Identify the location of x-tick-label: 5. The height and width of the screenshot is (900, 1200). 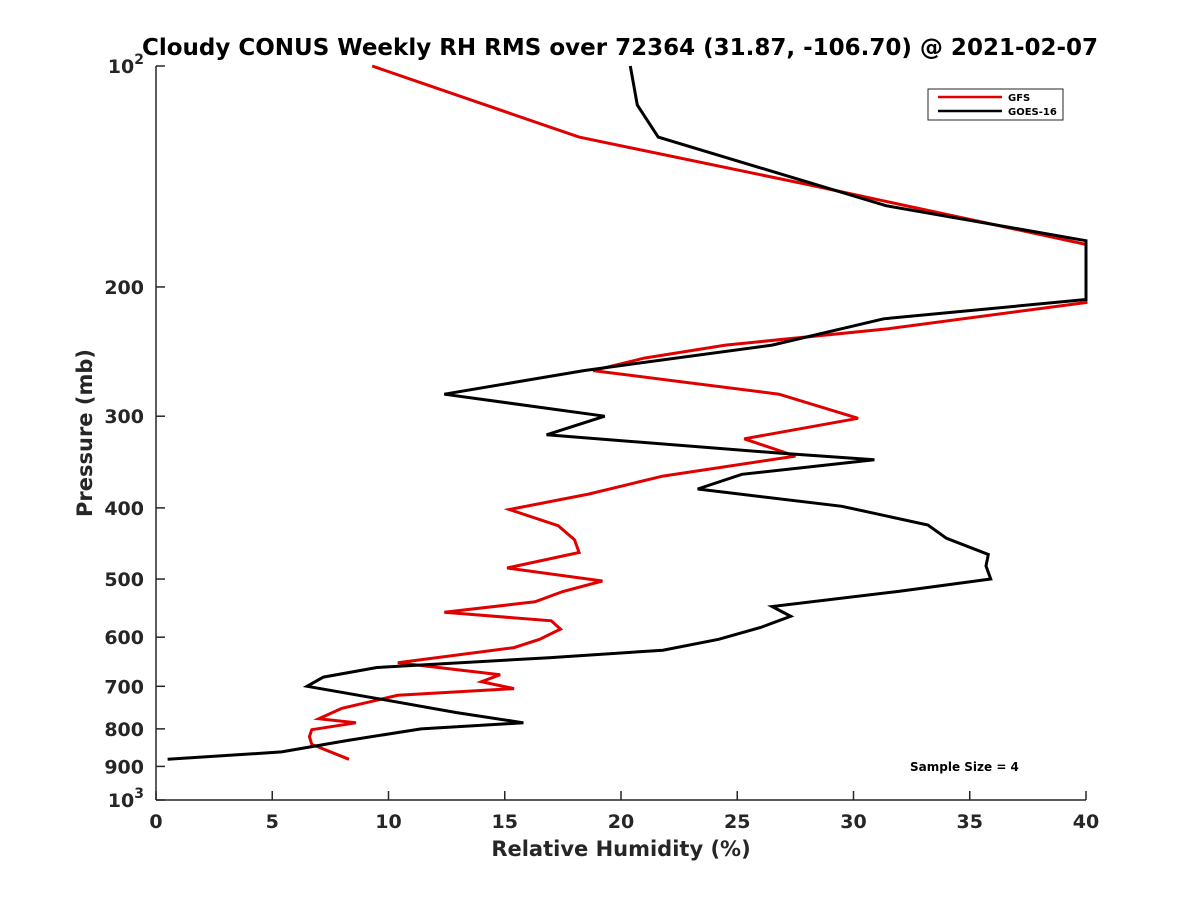
(272, 822).